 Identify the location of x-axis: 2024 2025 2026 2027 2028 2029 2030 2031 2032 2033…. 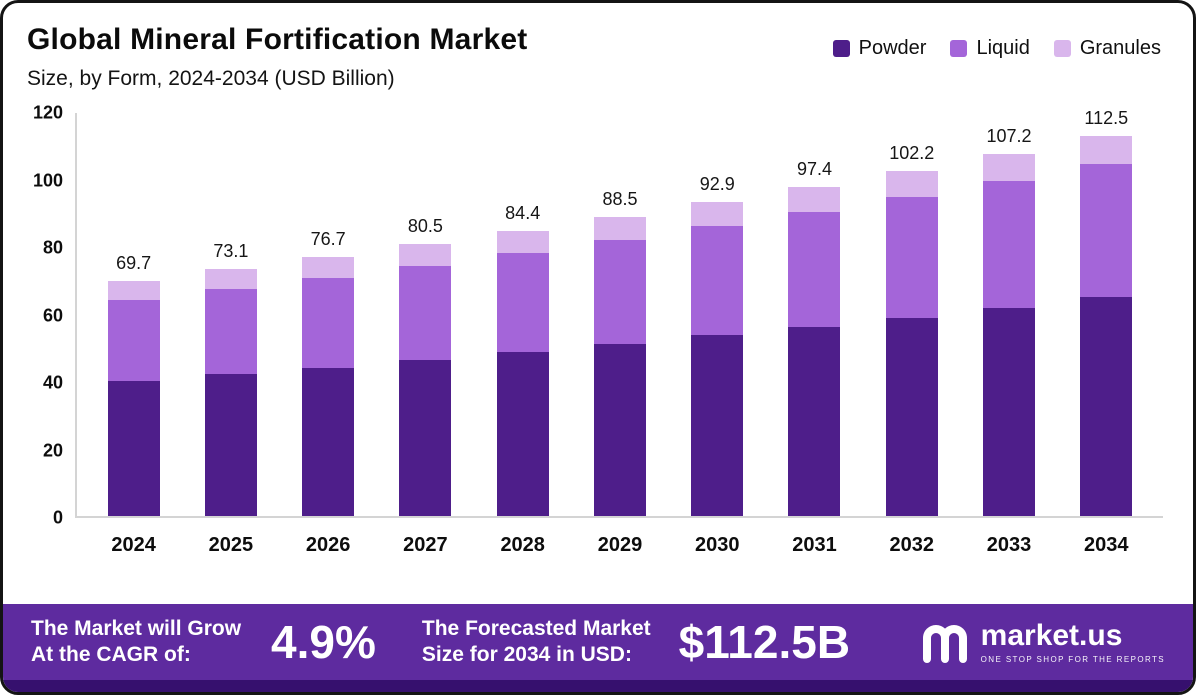
(591, 537).